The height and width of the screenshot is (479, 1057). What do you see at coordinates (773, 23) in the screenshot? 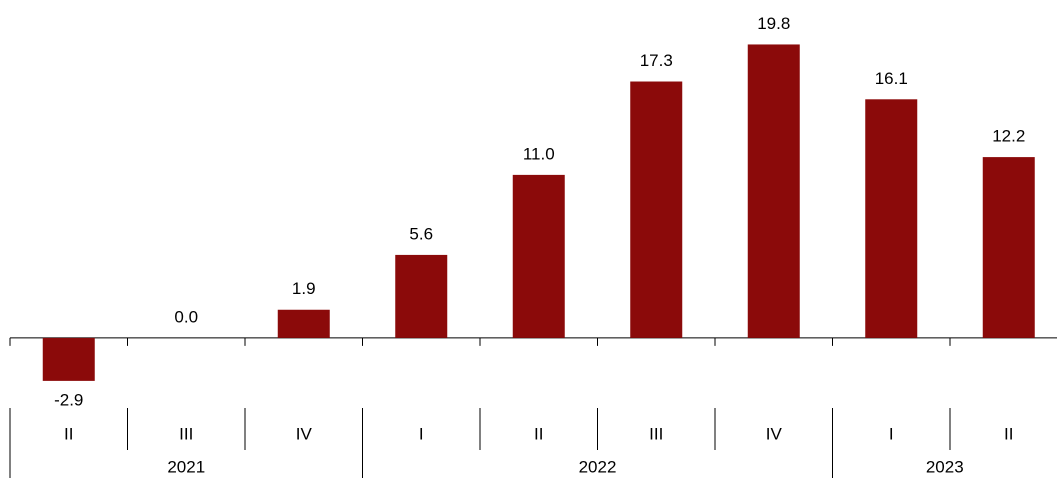
I see `value-label: 19.8` at bounding box center [773, 23].